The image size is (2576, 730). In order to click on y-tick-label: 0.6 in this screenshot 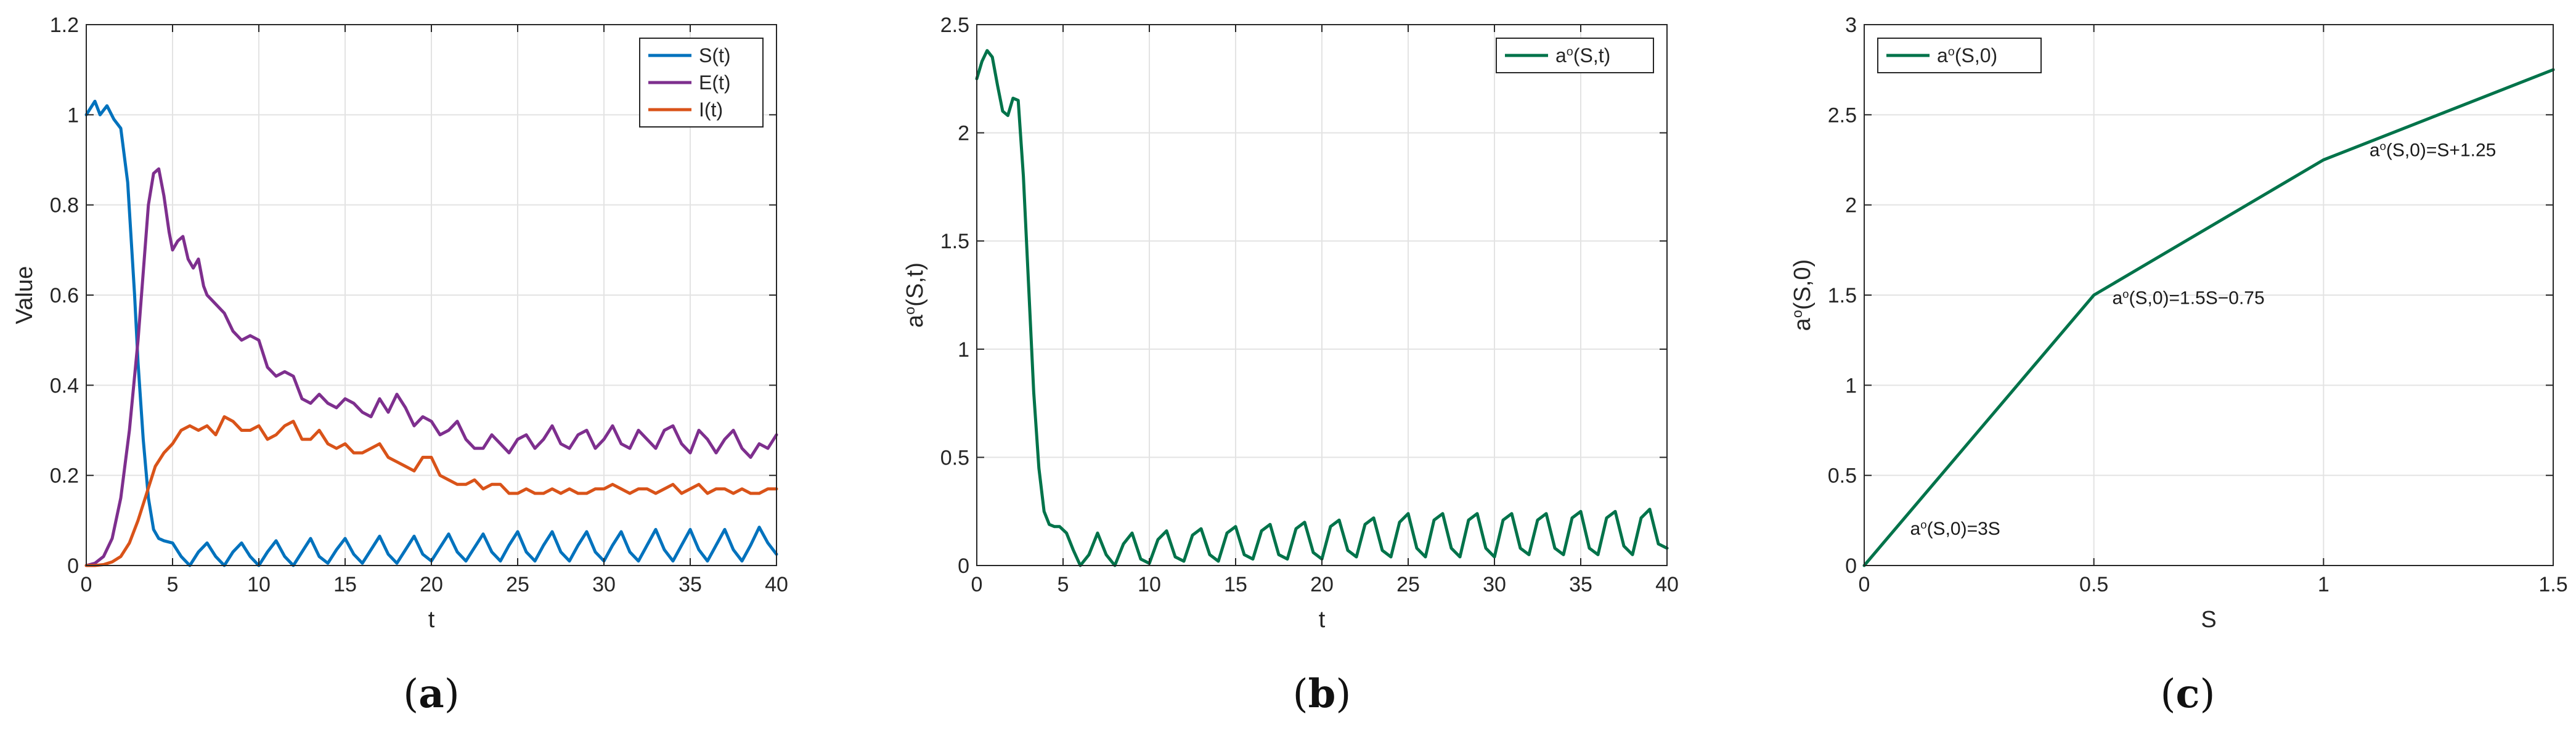, I will do `click(64, 296)`.